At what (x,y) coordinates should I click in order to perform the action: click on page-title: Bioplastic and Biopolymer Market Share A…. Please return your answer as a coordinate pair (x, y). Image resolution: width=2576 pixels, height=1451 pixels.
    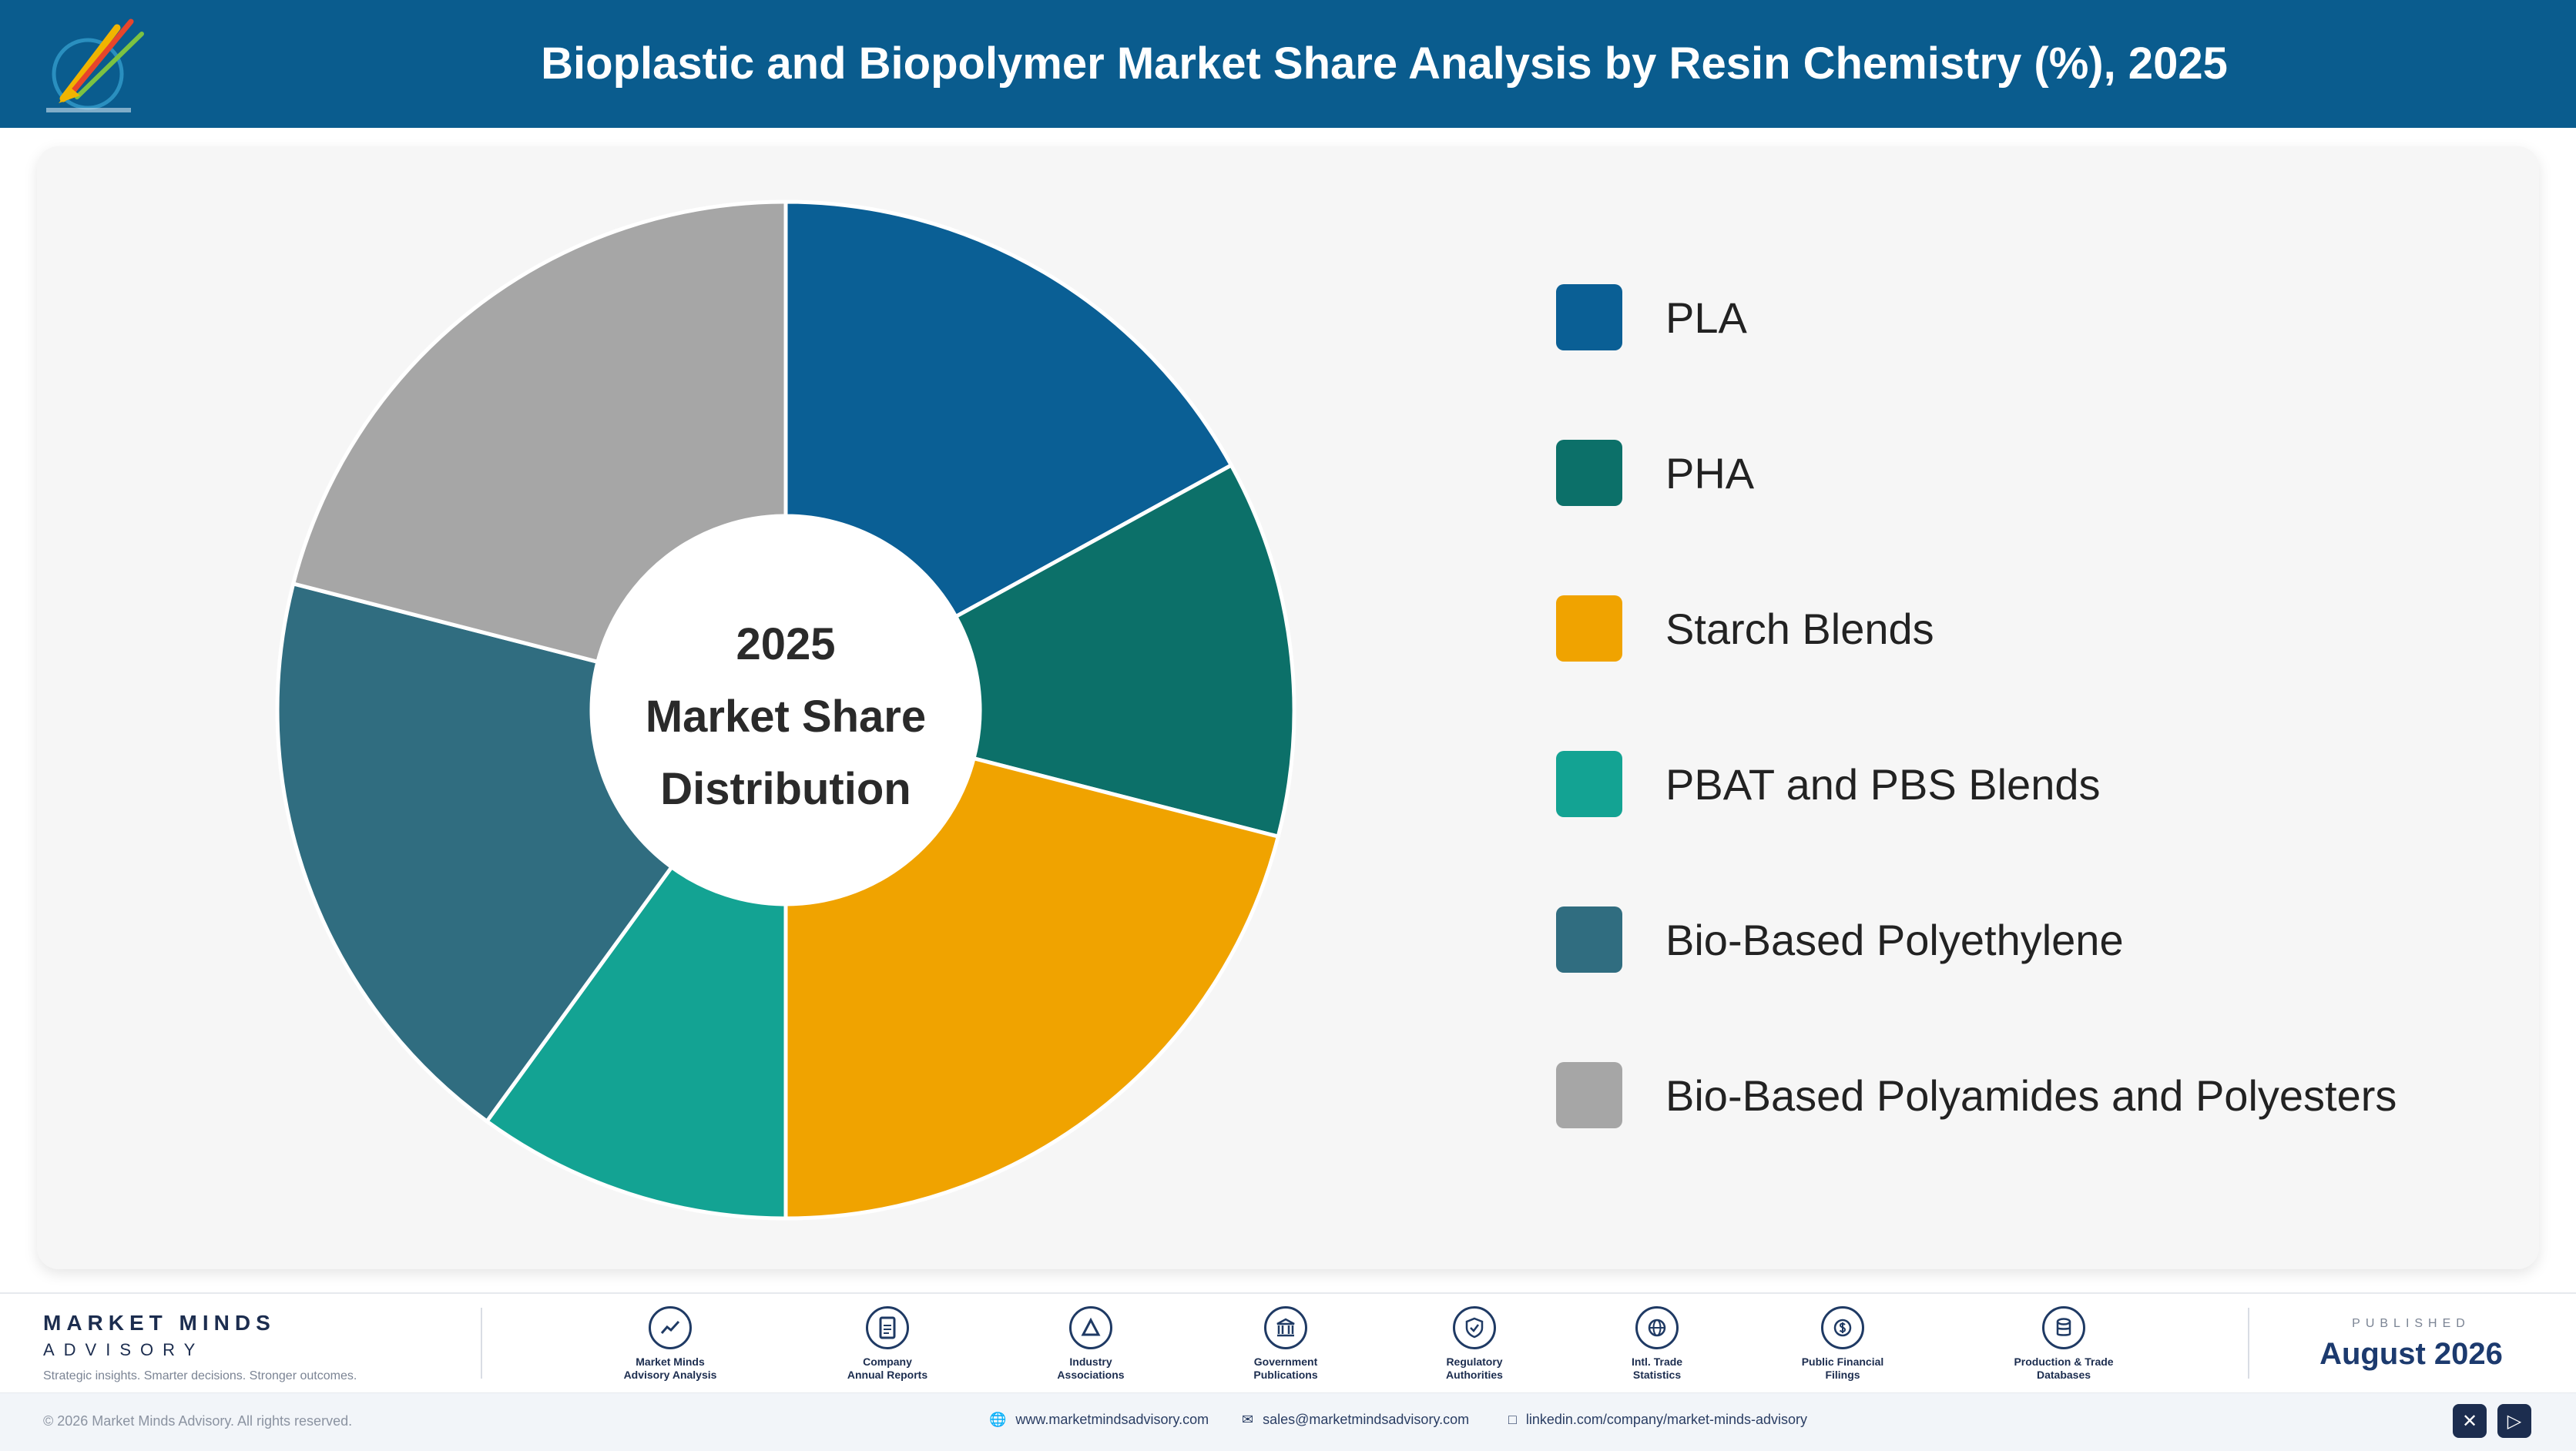
    Looking at the image, I should click on (1384, 64).